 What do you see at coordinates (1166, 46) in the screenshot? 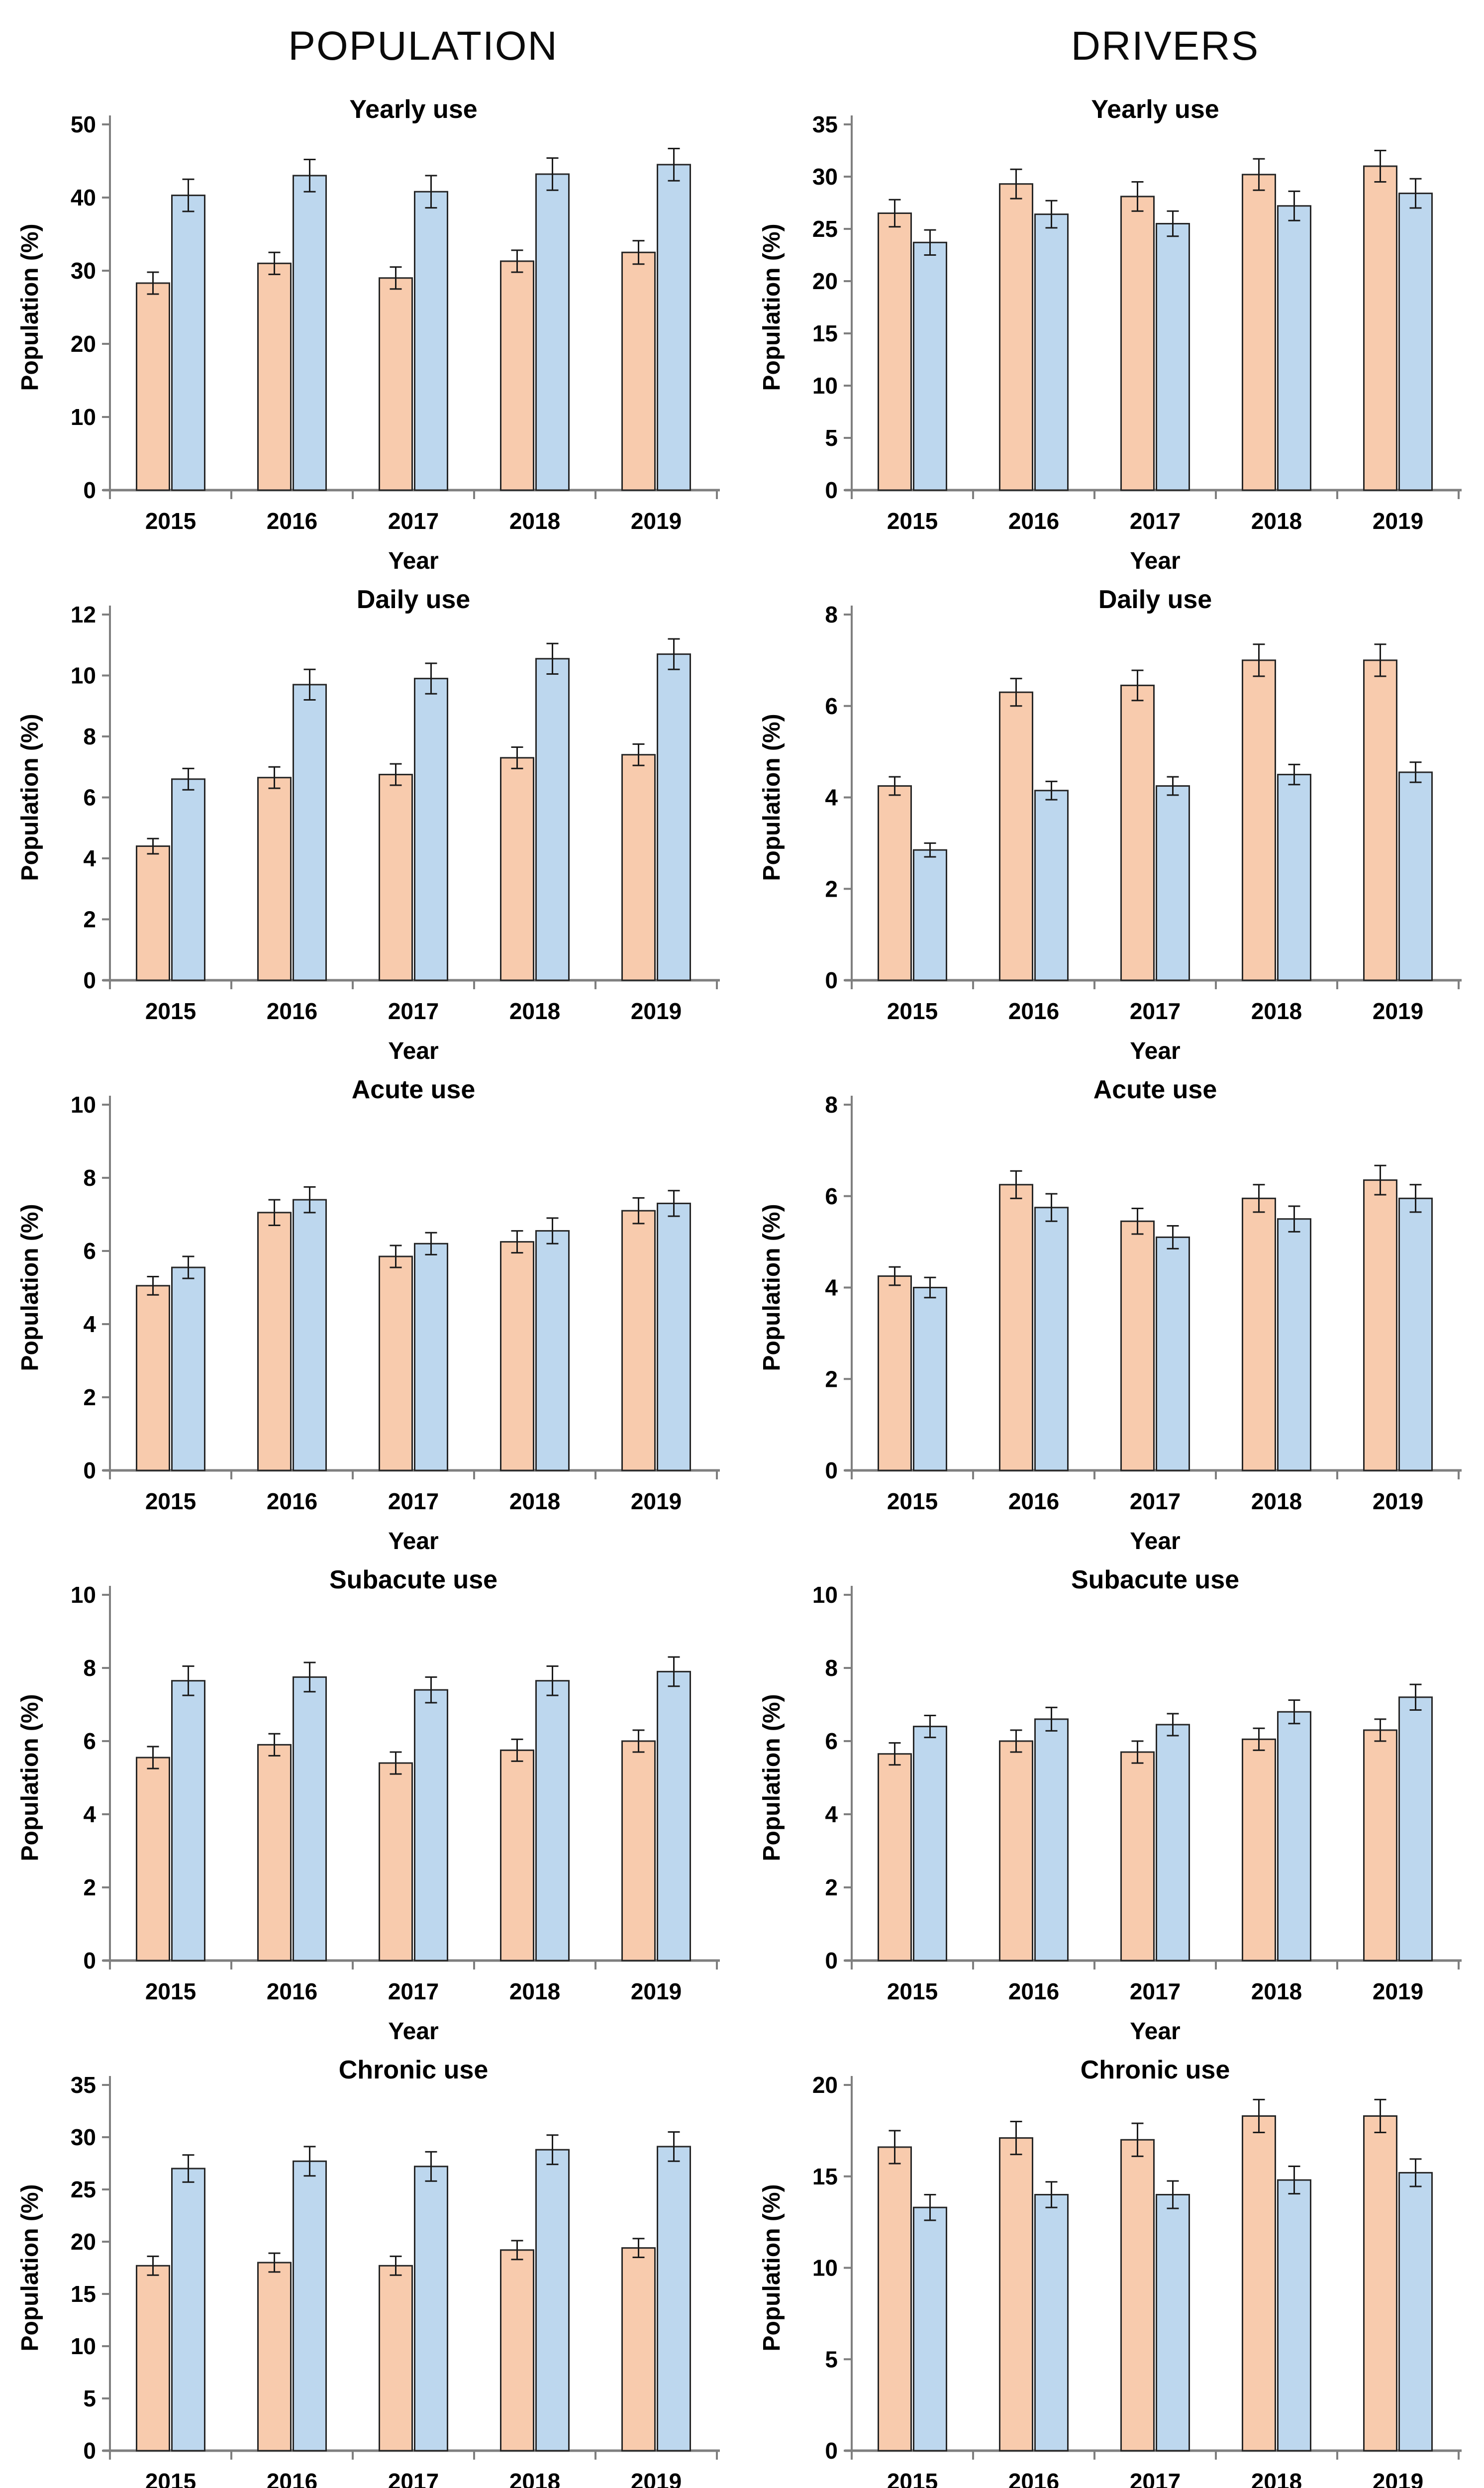
I see `column-header-drivers: DRIVERS` at bounding box center [1166, 46].